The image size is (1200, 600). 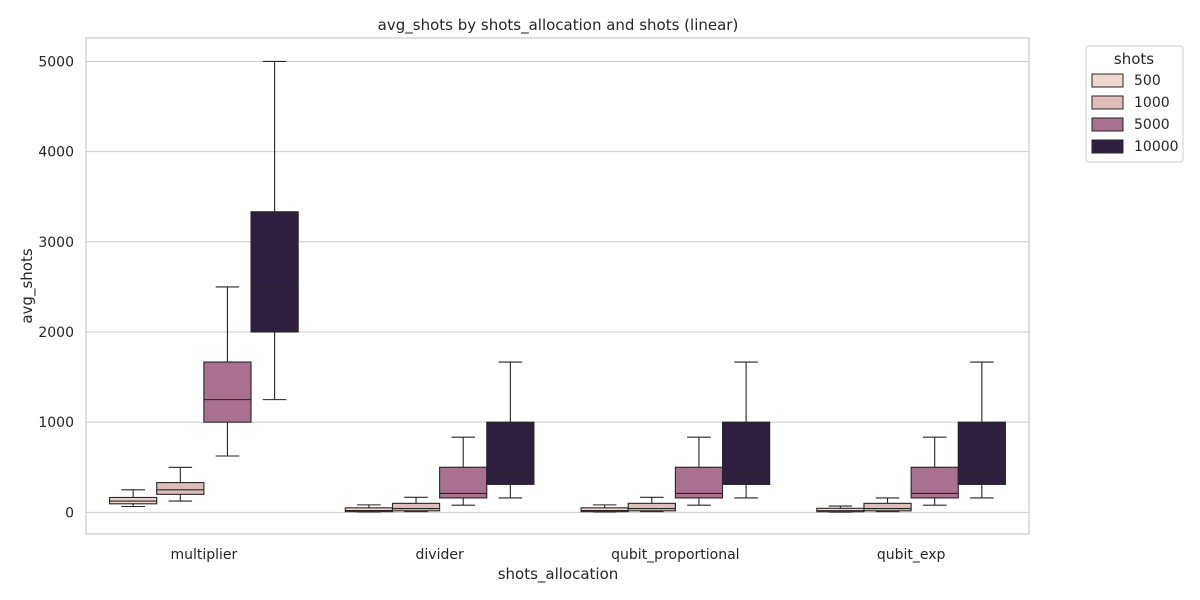 I want to click on legend-label: 5000, so click(x=1152, y=125).